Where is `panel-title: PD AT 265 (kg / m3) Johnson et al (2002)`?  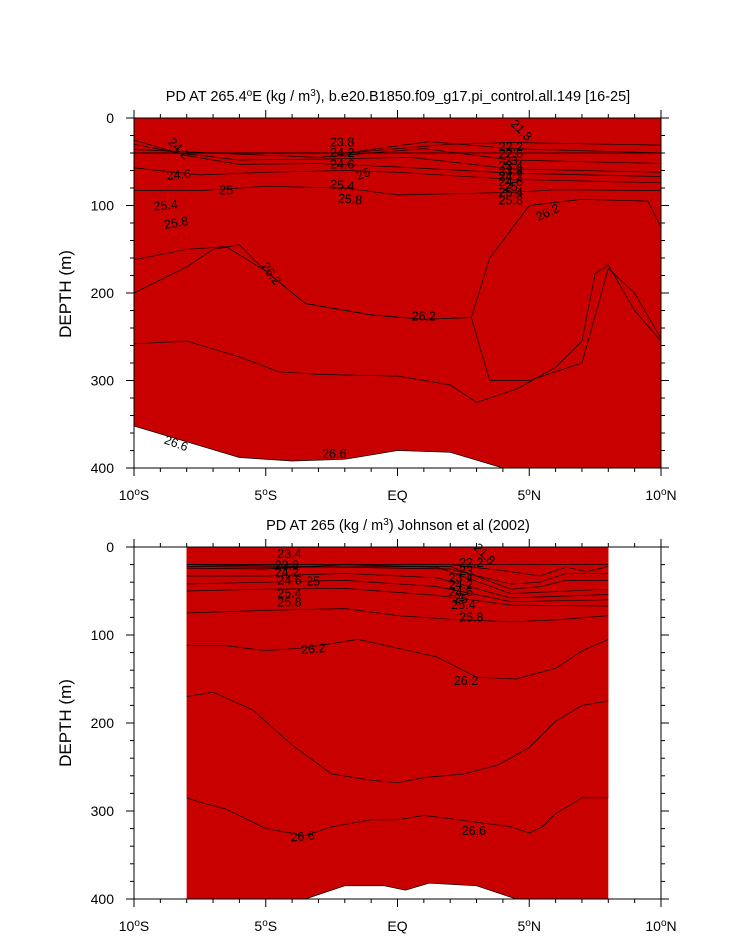 panel-title: PD AT 265 (kg / m3) Johnson et al (2002) is located at coordinates (398, 525).